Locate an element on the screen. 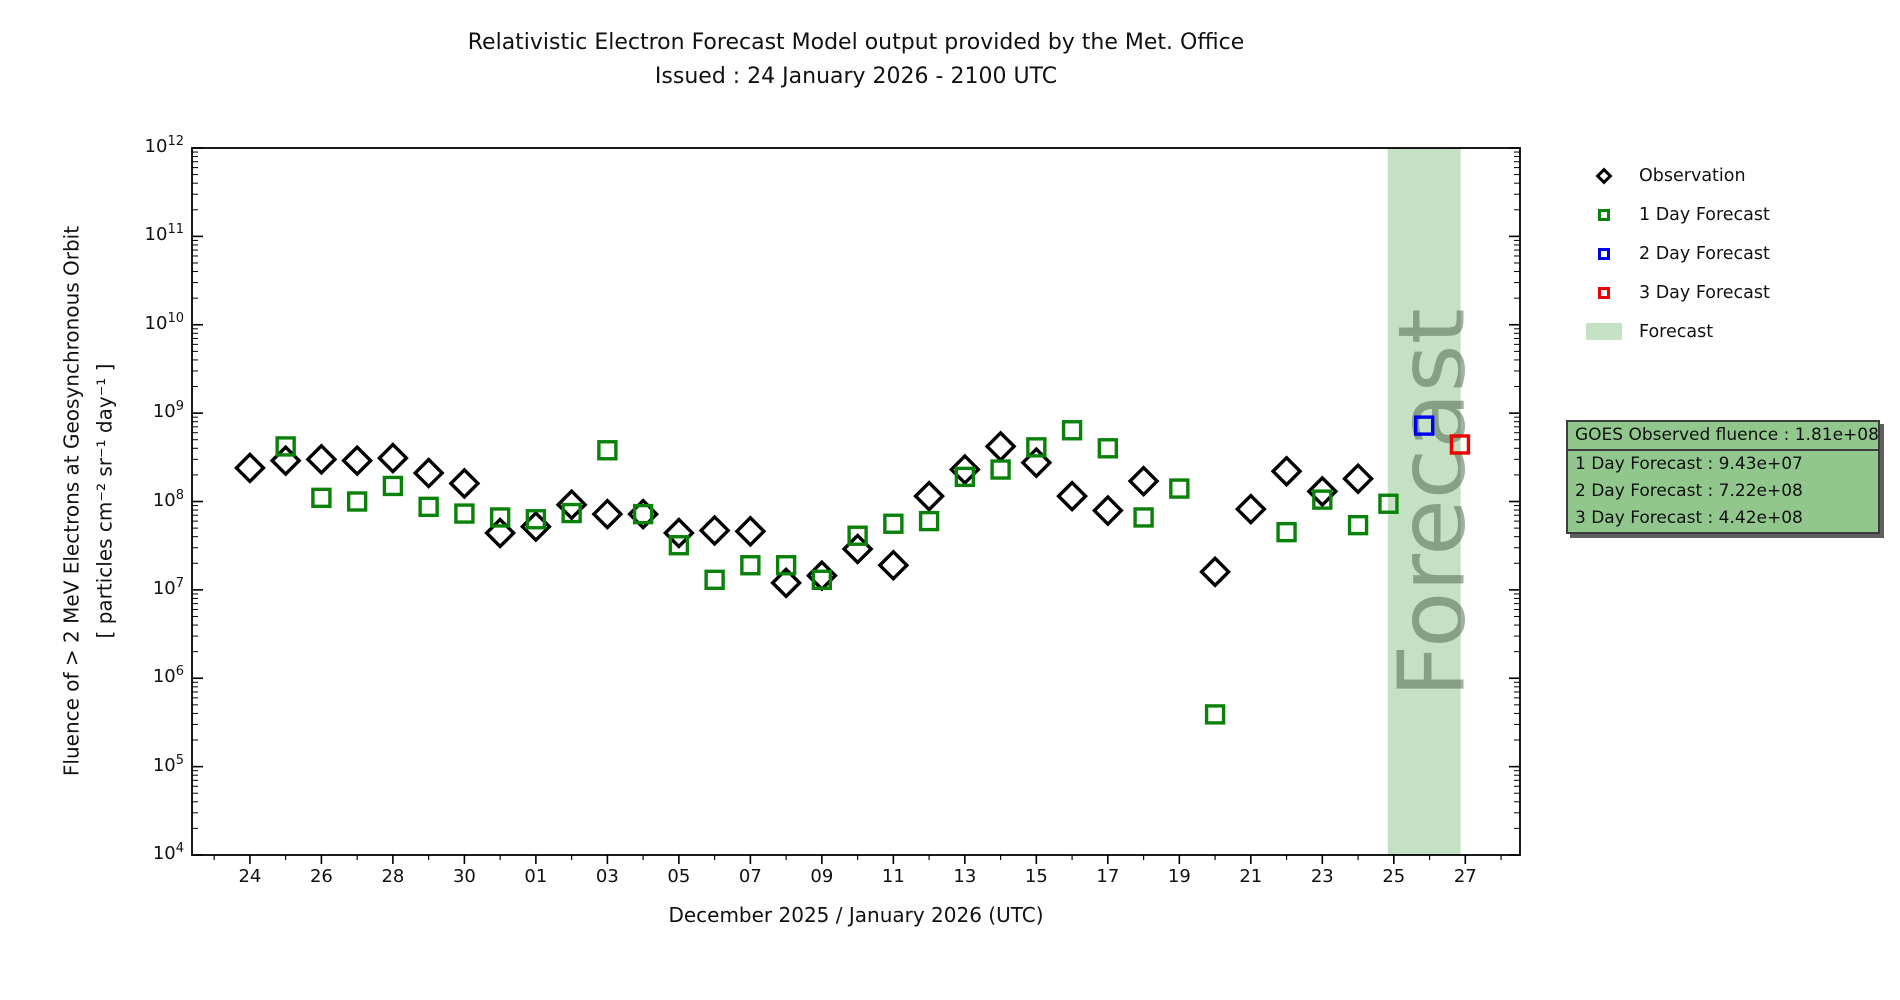 The width and height of the screenshot is (1900, 1000). 1day-forecast-square-icon is located at coordinates (1604, 214).